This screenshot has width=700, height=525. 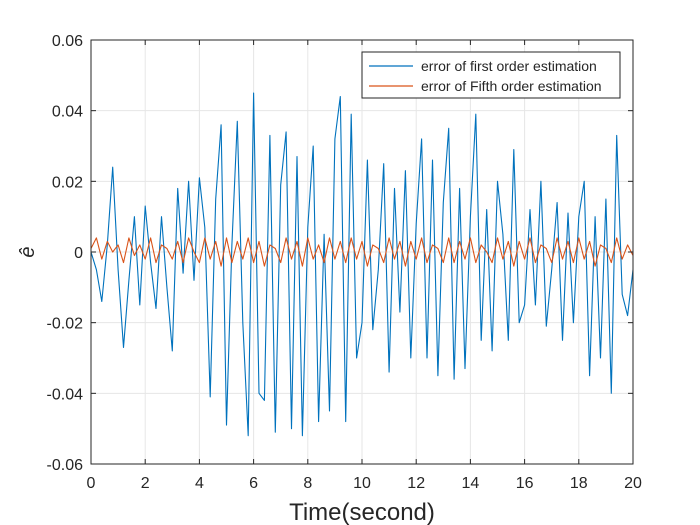 What do you see at coordinates (67, 112) in the screenshot?
I see `y-tick-label: 0.04` at bounding box center [67, 112].